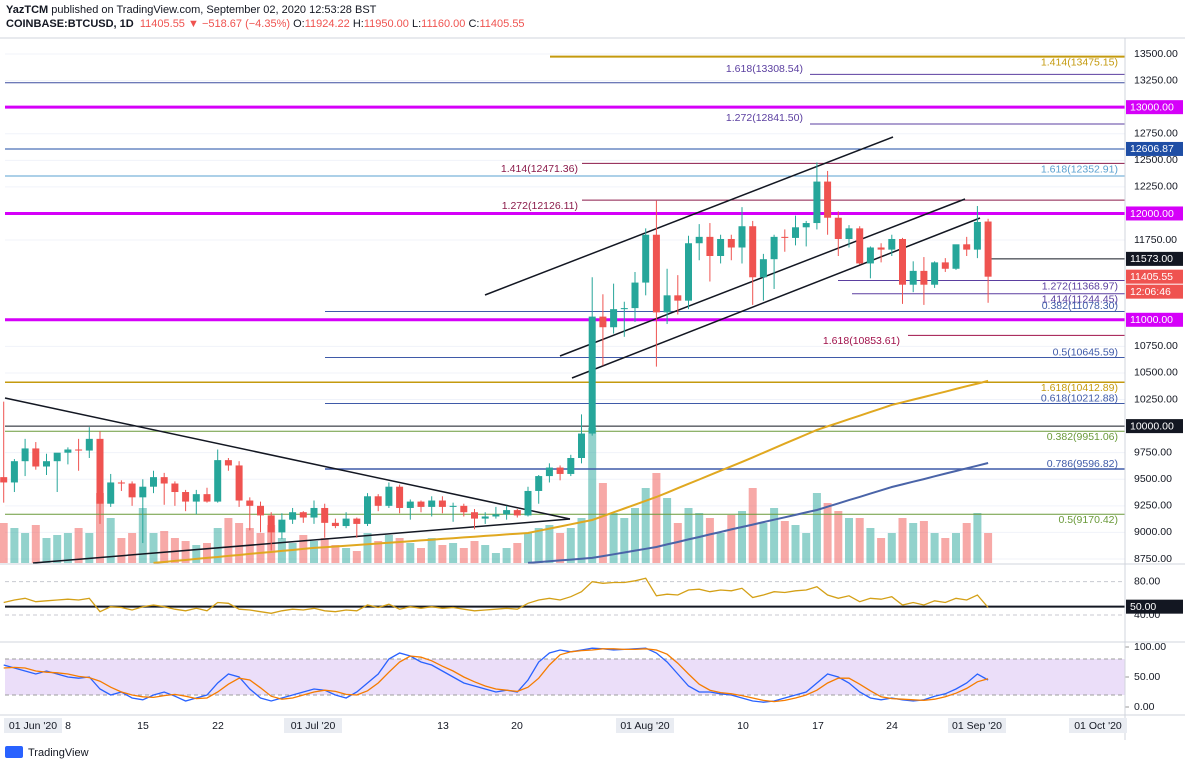  I want to click on trendline, so click(689, 216).